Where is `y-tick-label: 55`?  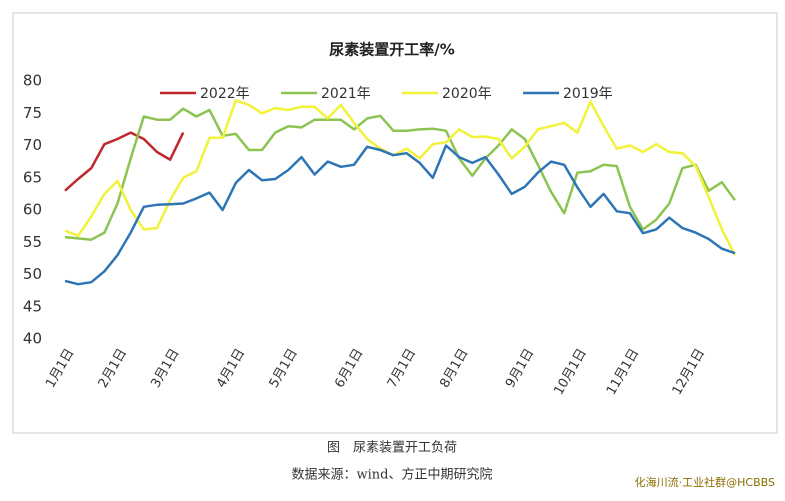 y-tick-label: 55 is located at coordinates (32, 242).